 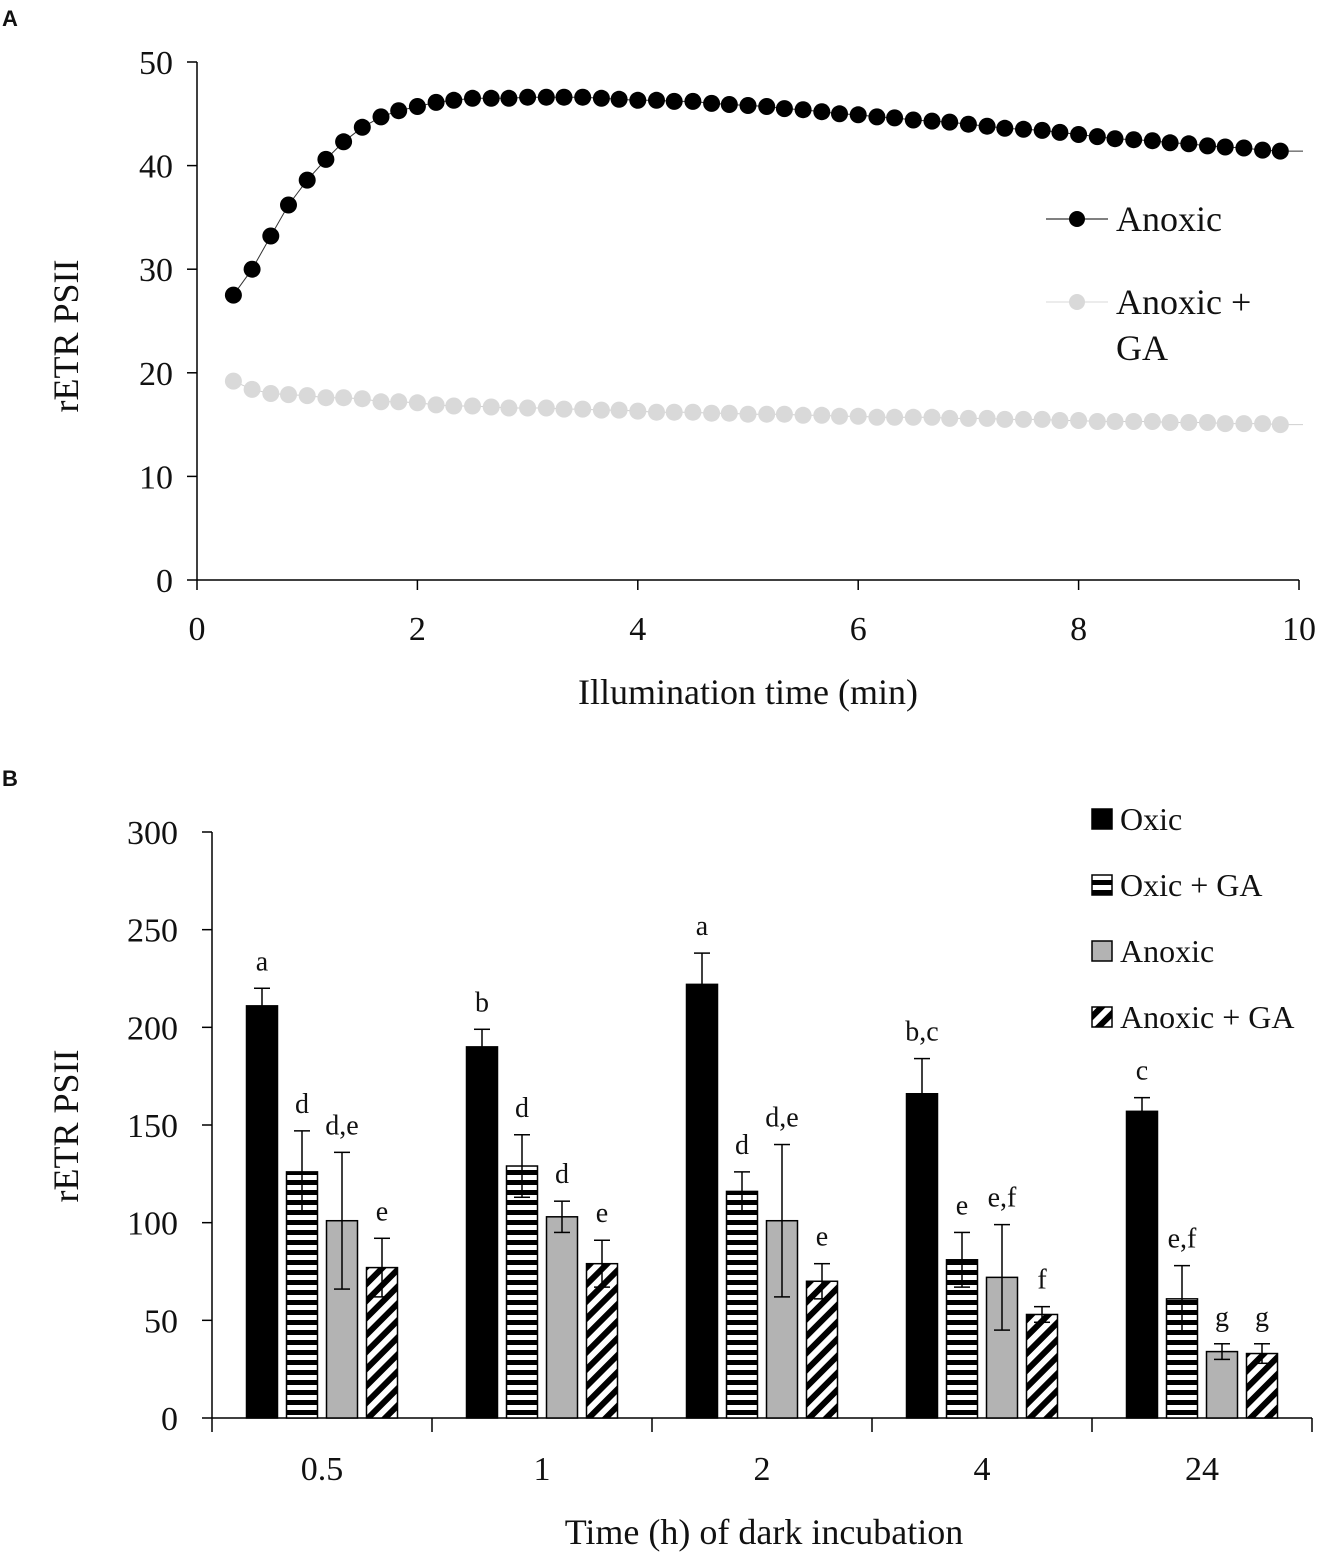 I want to click on legend-oxic-label: Oxic, so click(x=1151, y=819).